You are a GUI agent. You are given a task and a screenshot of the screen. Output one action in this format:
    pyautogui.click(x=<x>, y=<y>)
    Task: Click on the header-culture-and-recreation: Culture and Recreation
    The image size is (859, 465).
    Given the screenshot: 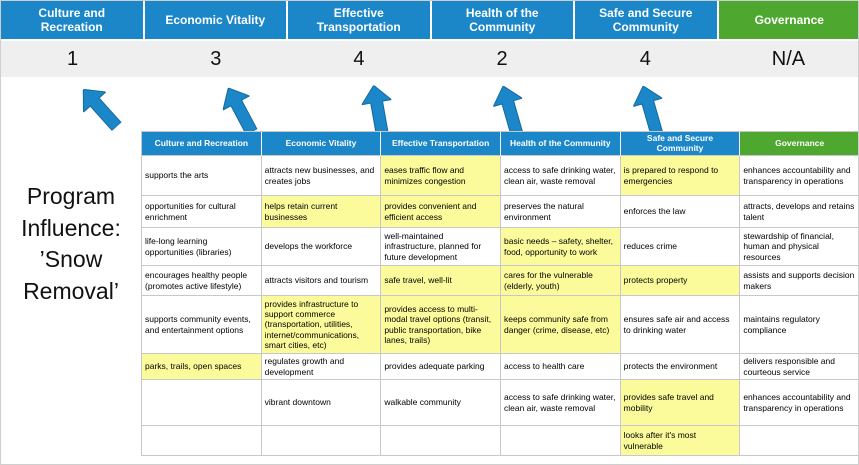 What is the action you would take?
    pyautogui.click(x=73, y=20)
    